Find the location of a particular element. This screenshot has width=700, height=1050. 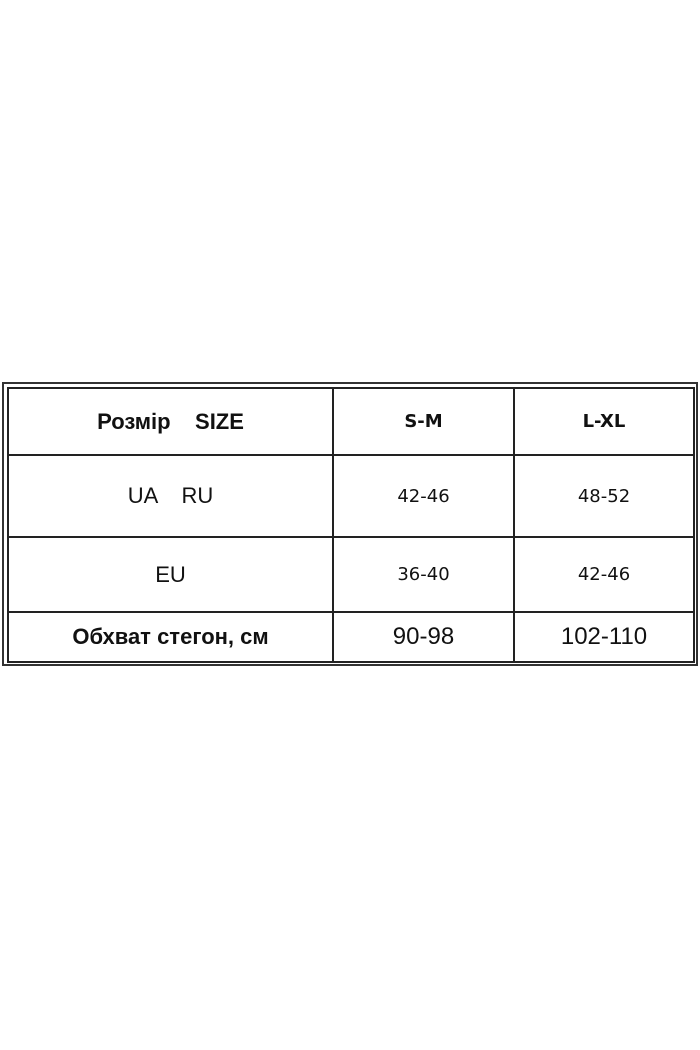

row-label-eu: EU is located at coordinates (170, 574).